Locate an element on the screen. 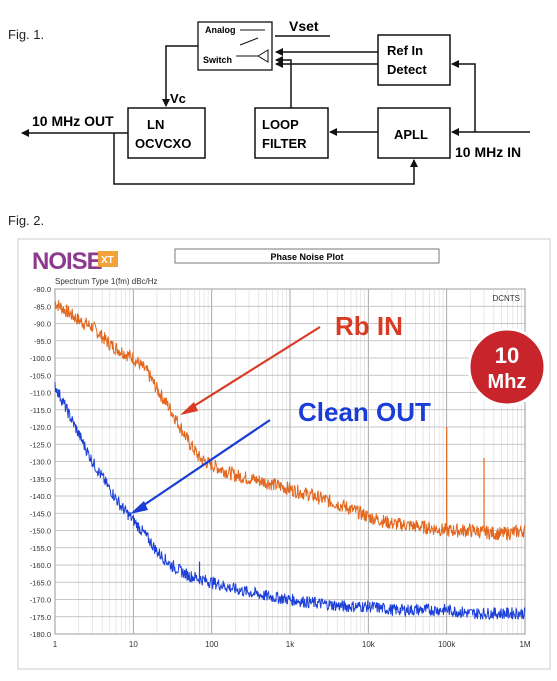 This screenshot has width=557, height=681. clean-out-label: Clean OUT is located at coordinates (364, 412).